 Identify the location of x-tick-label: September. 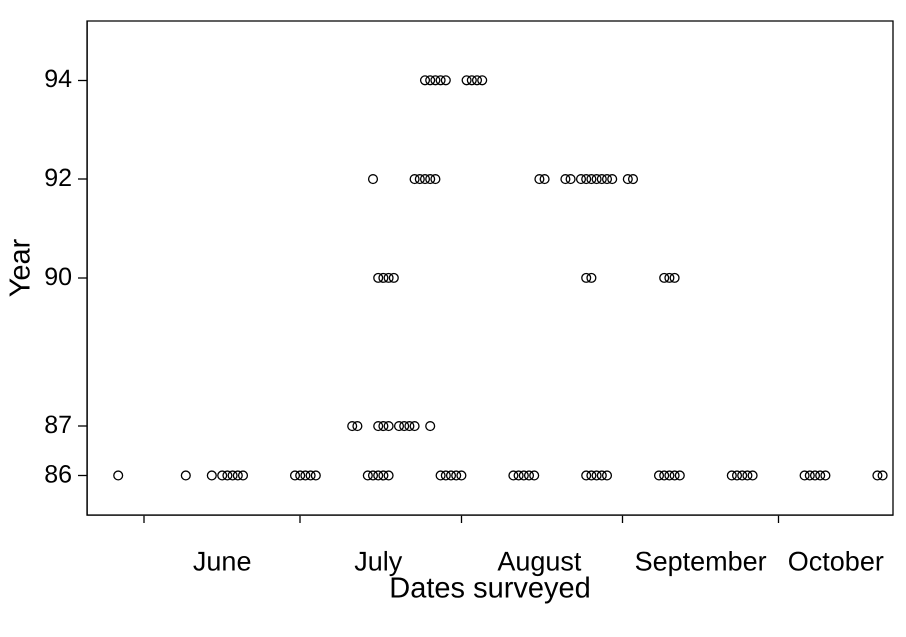
(700, 561).